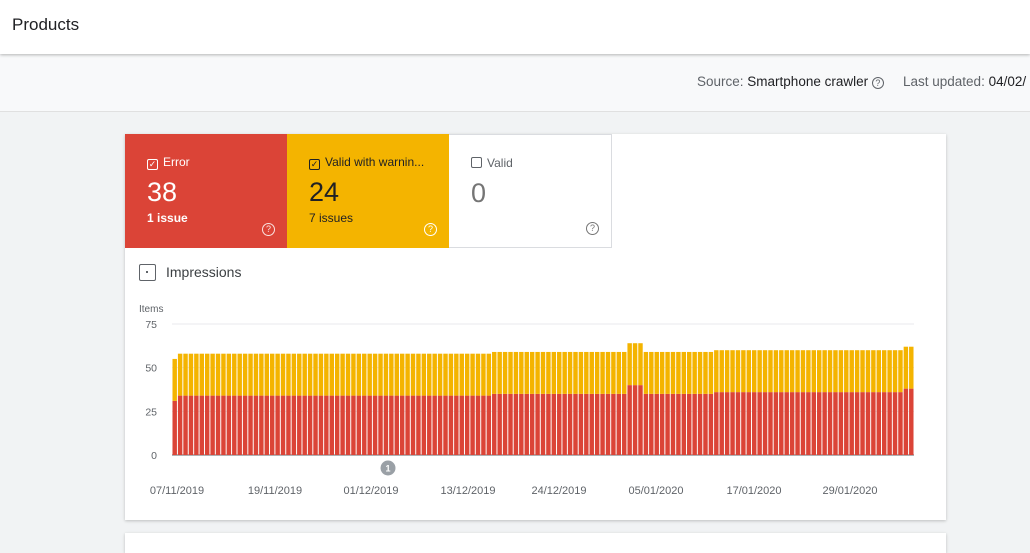  I want to click on y-tick-label: 0, so click(154, 456).